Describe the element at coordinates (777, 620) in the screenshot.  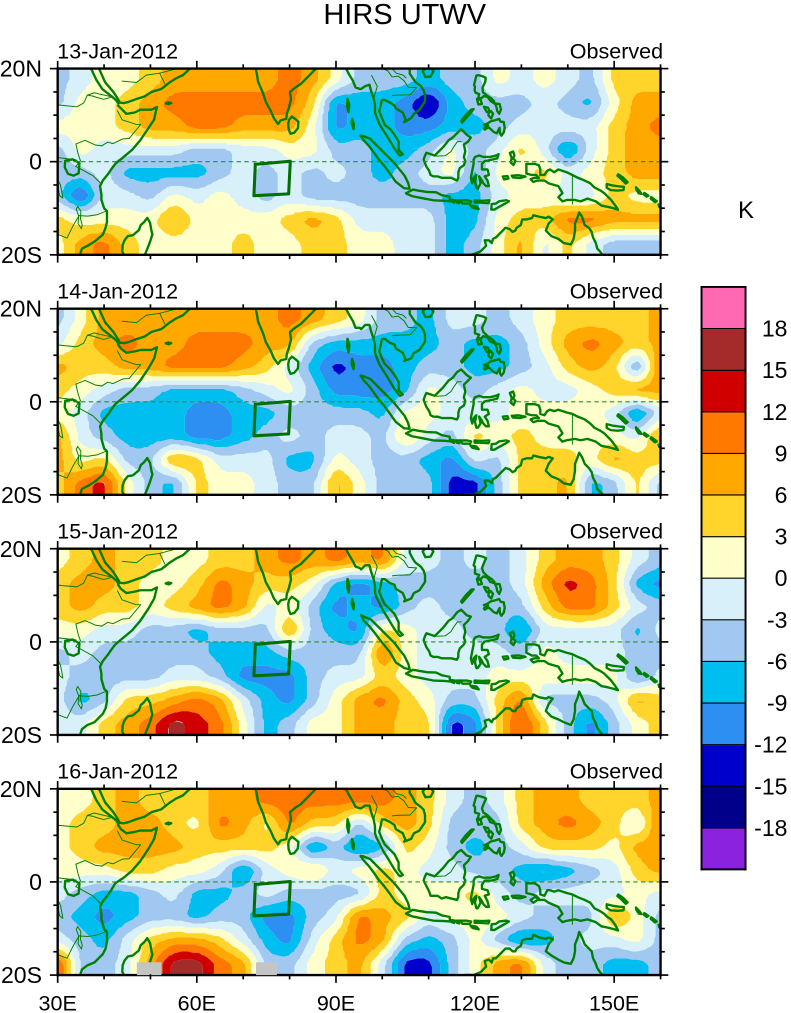
I see `svg-text: -3` at that location.